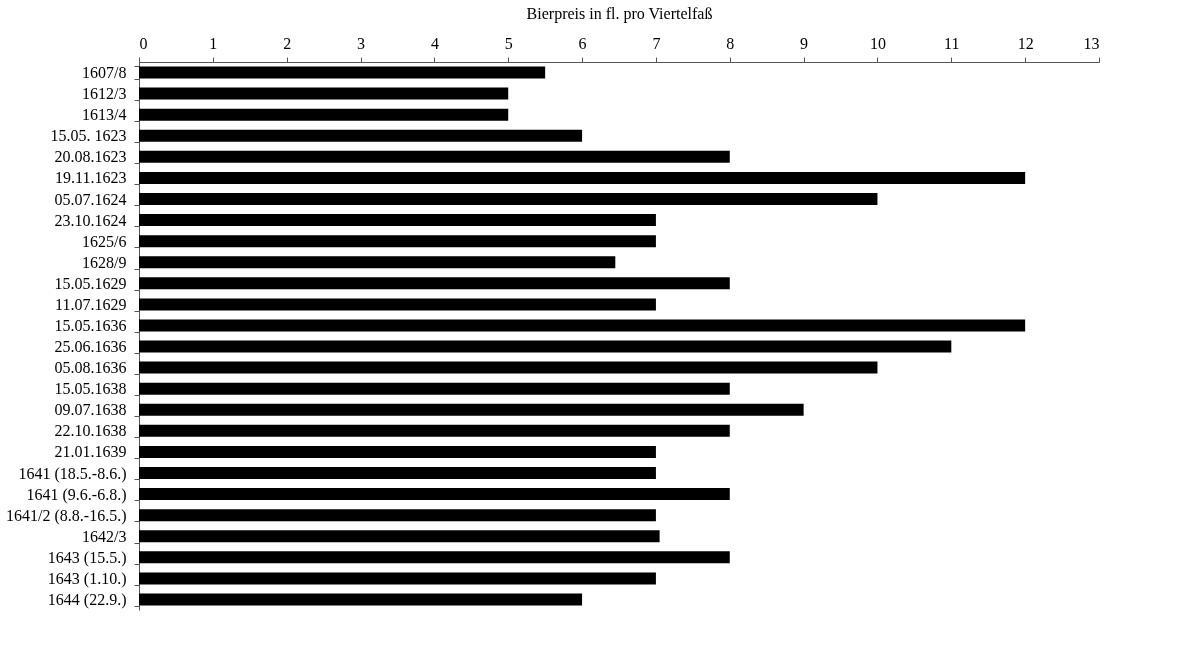 The height and width of the screenshot is (660, 1185). I want to click on y-tick-label: 1641 (18.5.-8.6.), so click(72, 473).